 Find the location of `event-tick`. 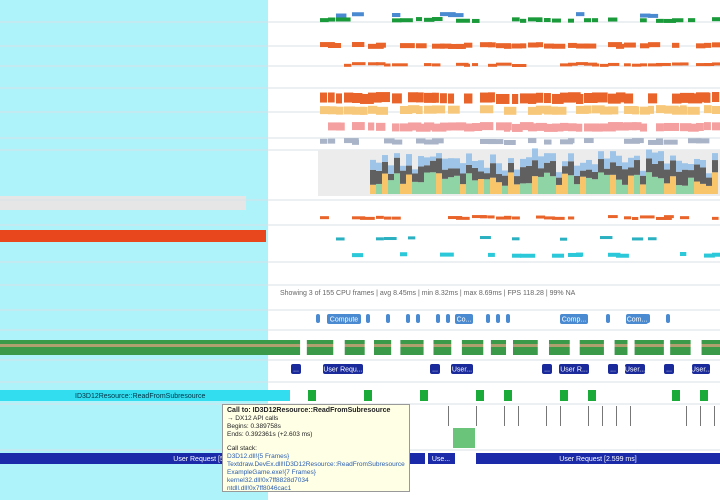

event-tick is located at coordinates (518, 416).